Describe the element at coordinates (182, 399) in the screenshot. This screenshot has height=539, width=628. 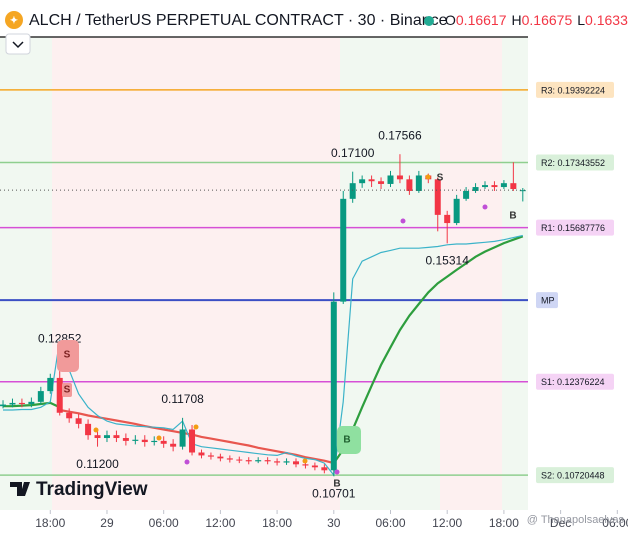
I see `price-annotation: 0.11708` at that location.